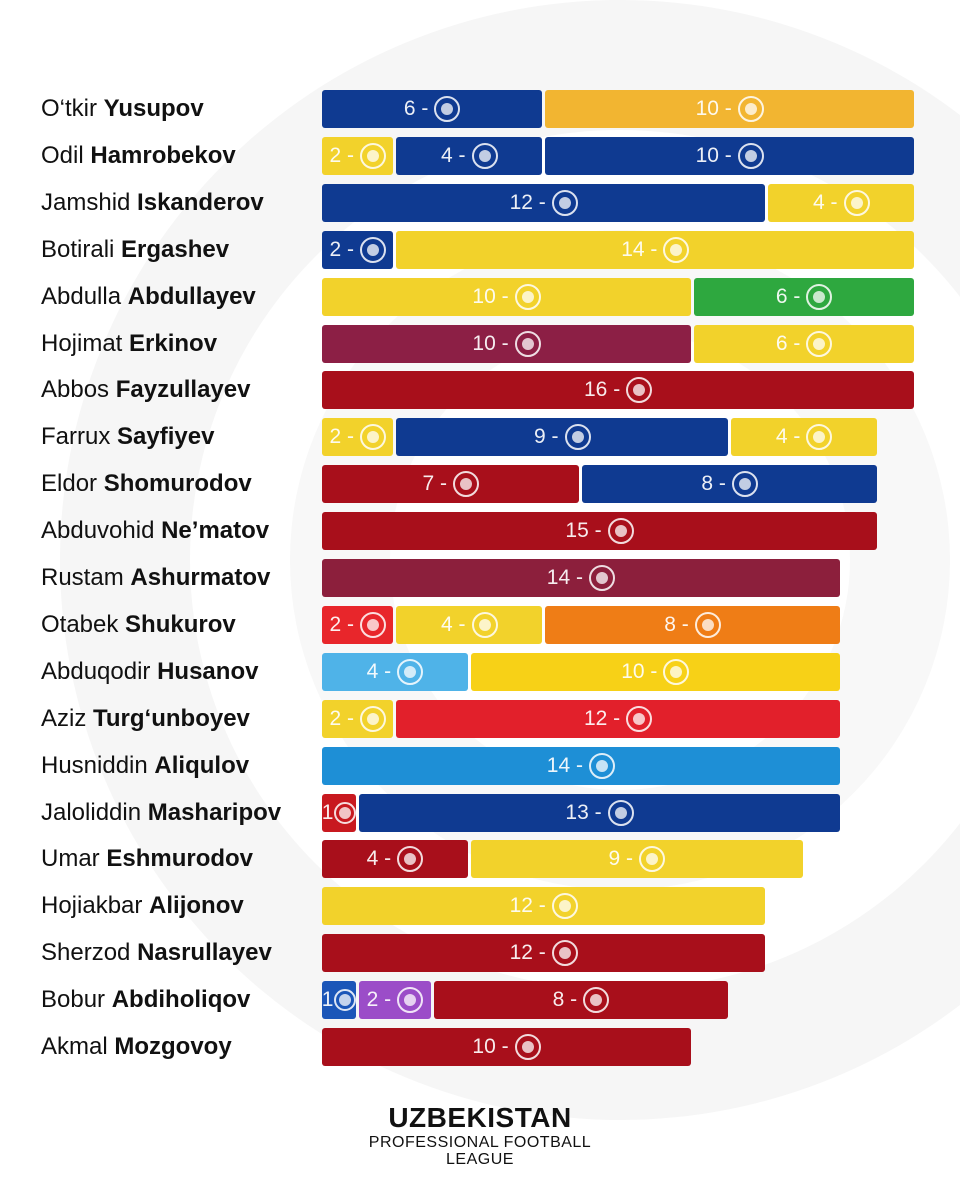 The height and width of the screenshot is (1200, 960). Describe the element at coordinates (163, 155) in the screenshot. I see `player-last-name: Hamrobekov` at that location.